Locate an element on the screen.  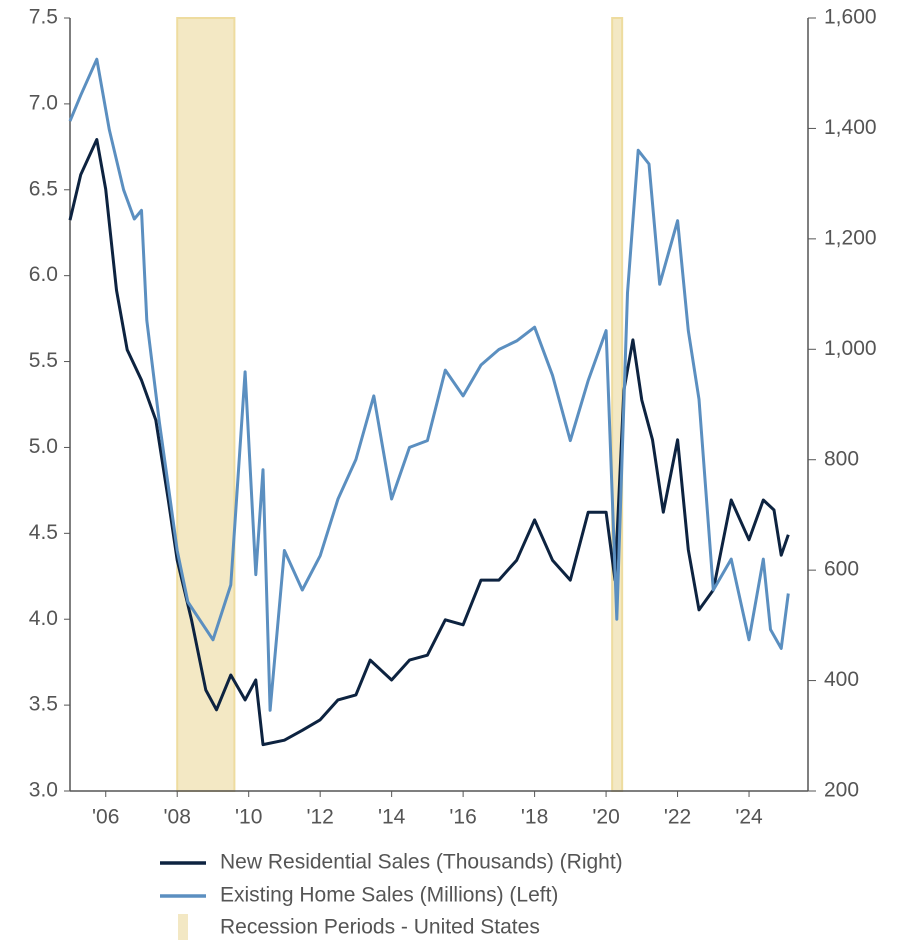
y-tick-label: 3.5 is located at coordinates (43, 704).